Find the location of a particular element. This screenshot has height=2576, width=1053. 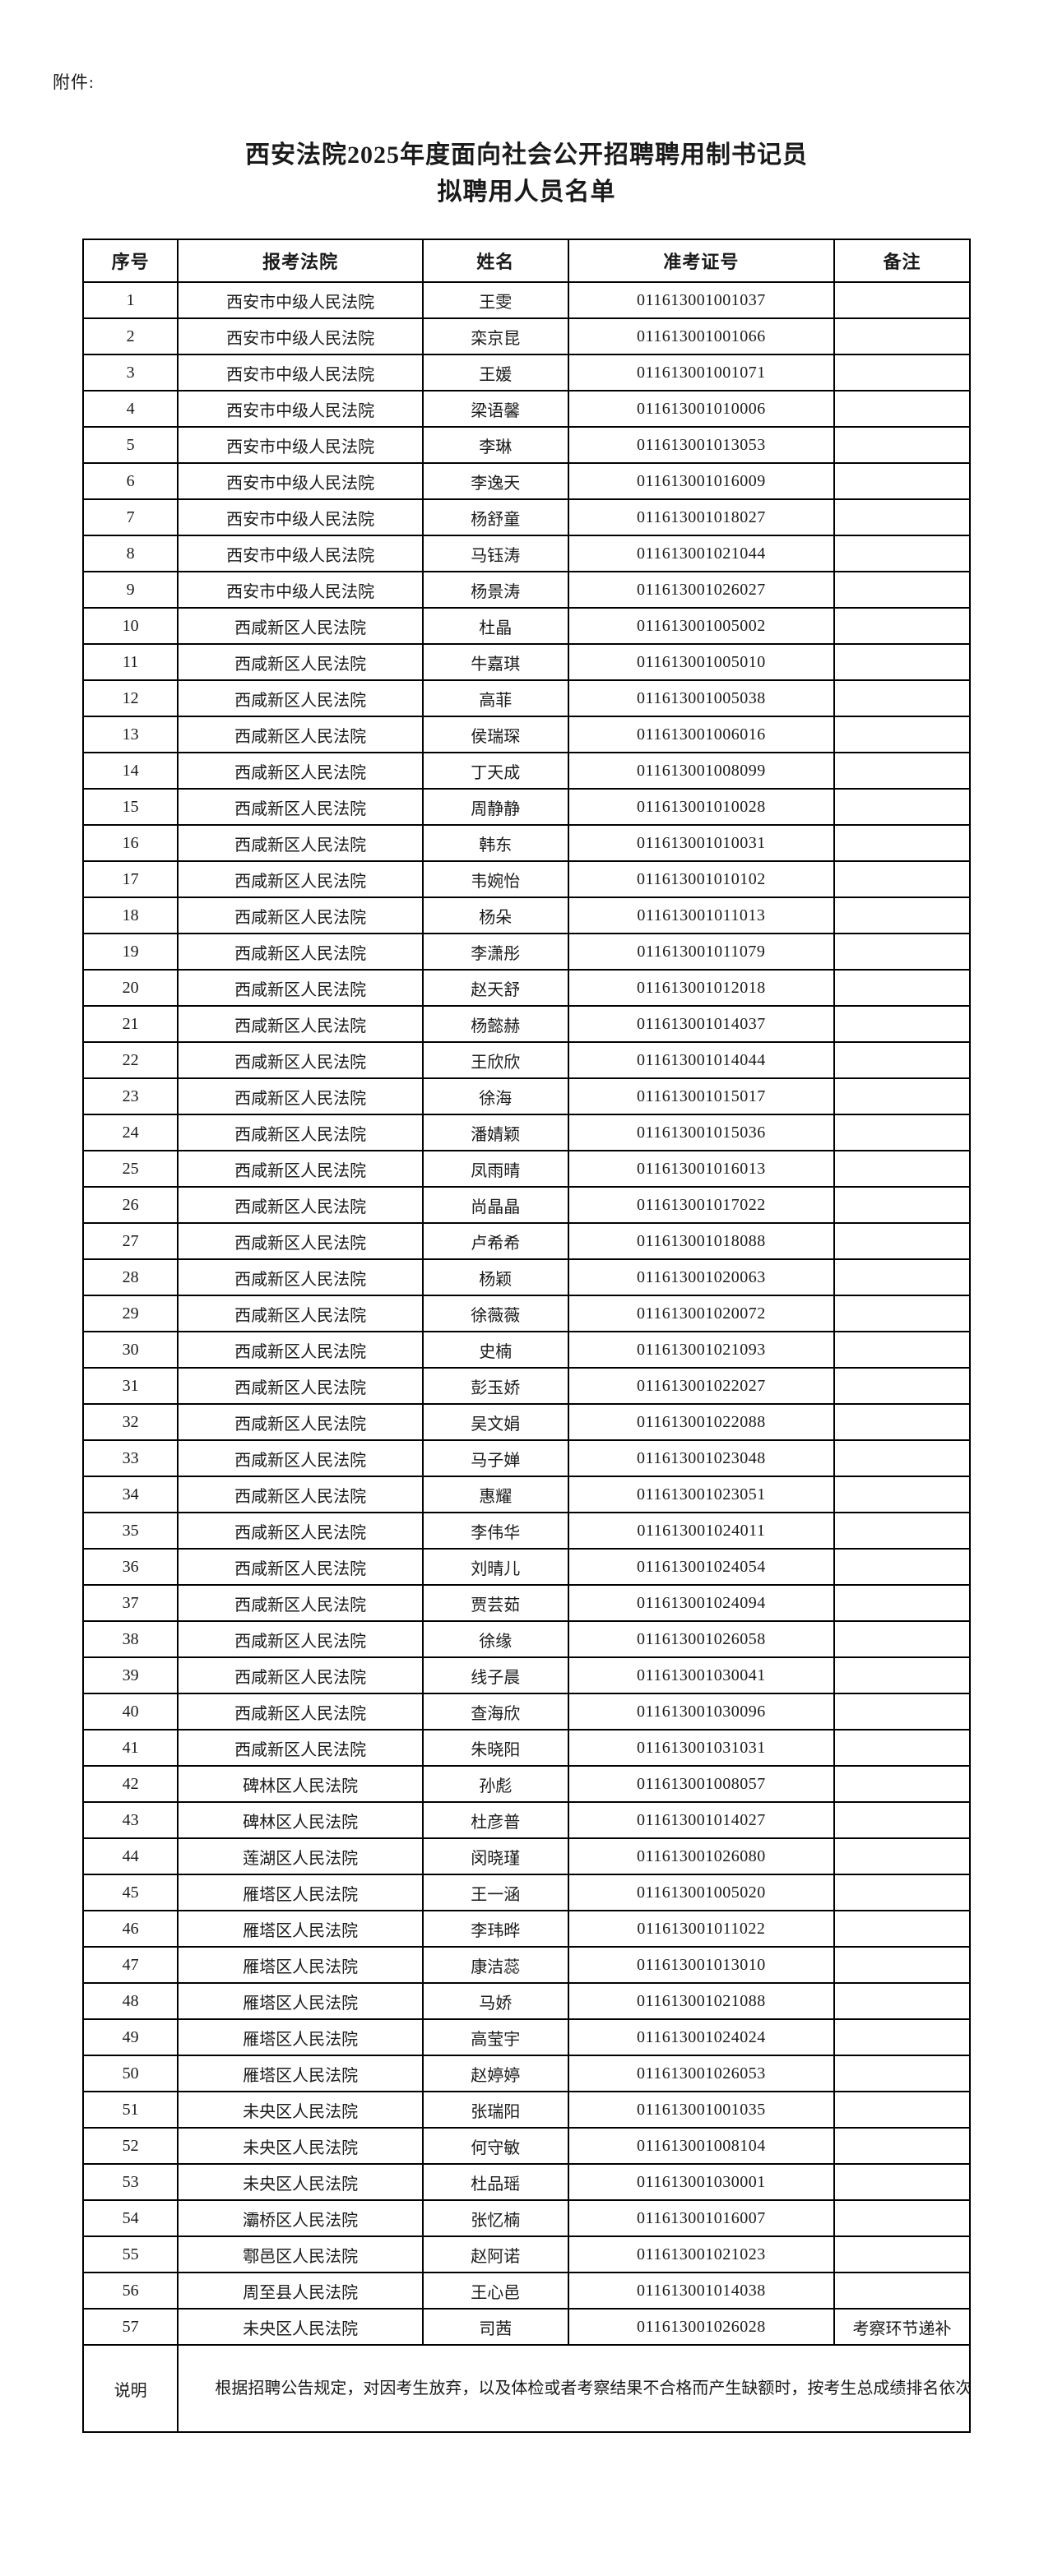

table-row: 20 西咸新区人民法院 赵天舒 011613001012018 is located at coordinates (526, 988).